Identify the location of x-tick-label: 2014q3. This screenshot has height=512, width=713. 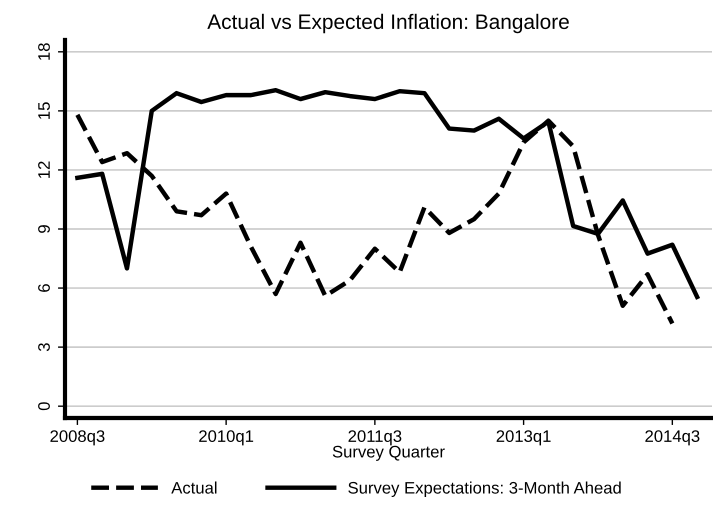
(672, 438).